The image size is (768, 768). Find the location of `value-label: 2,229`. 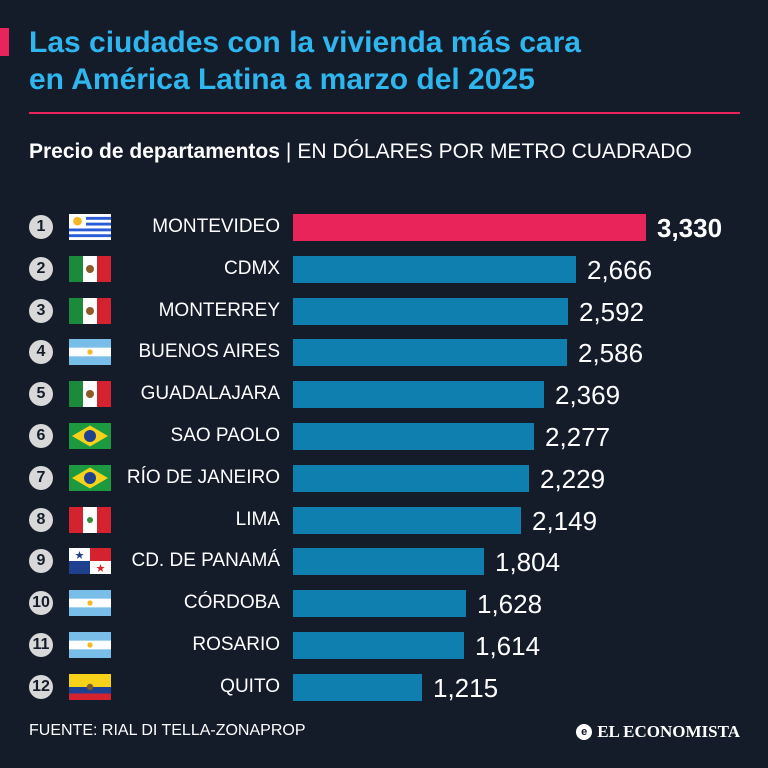

value-label: 2,229 is located at coordinates (573, 478).